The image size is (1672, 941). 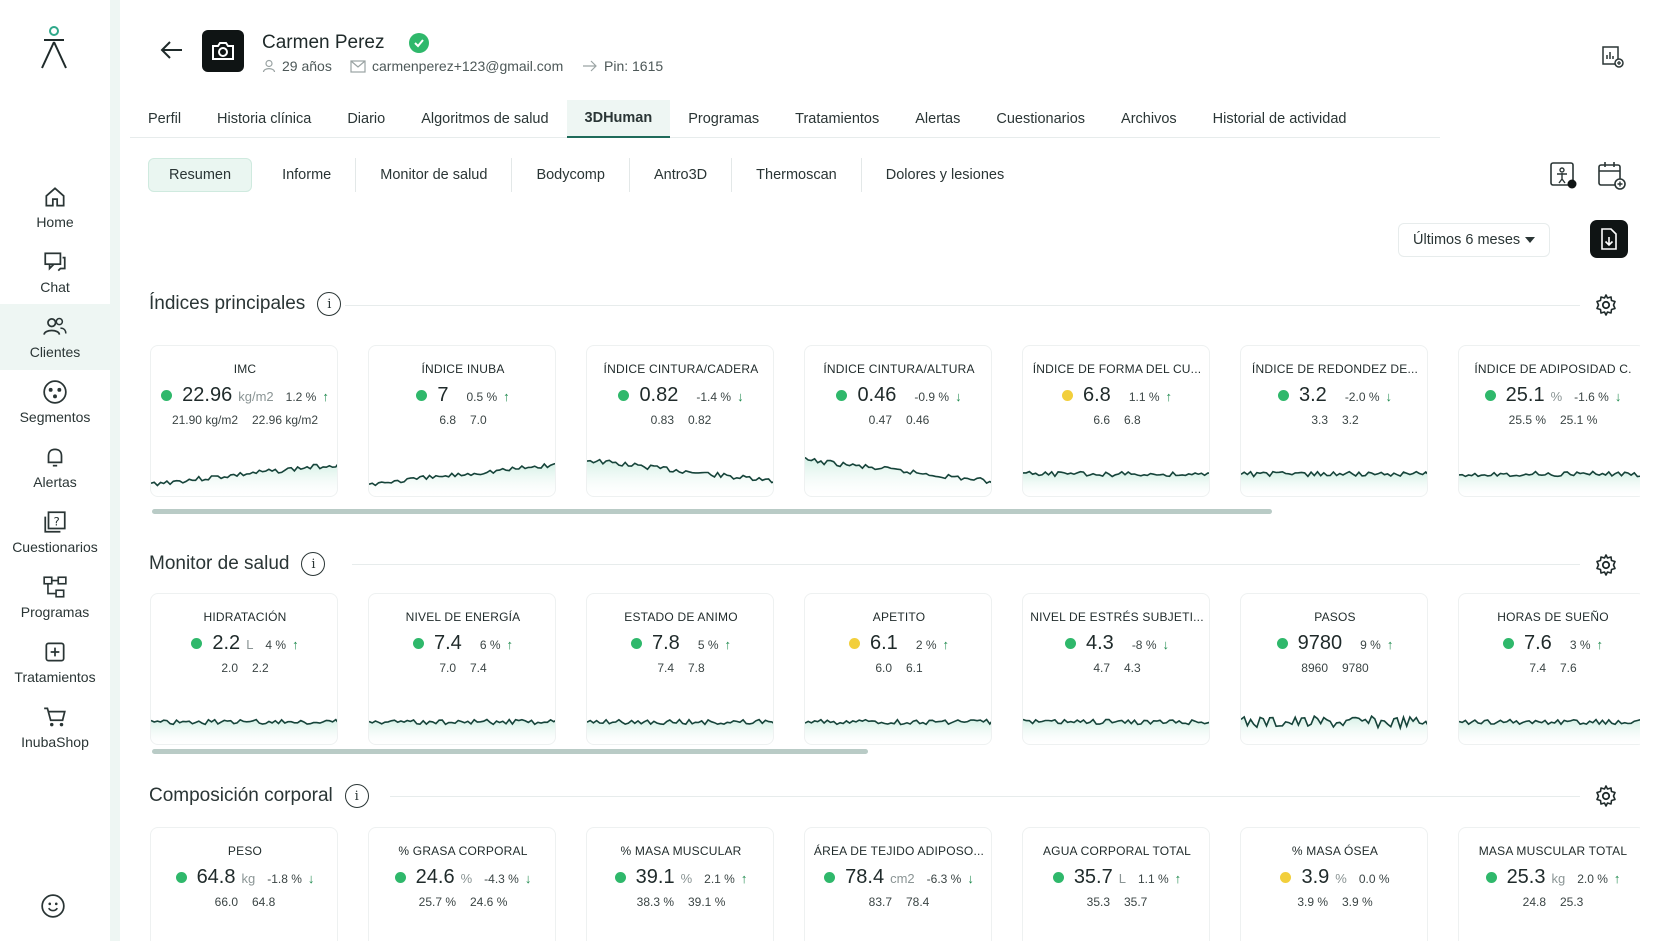 What do you see at coordinates (1609, 239) in the screenshot?
I see `export-button` at bounding box center [1609, 239].